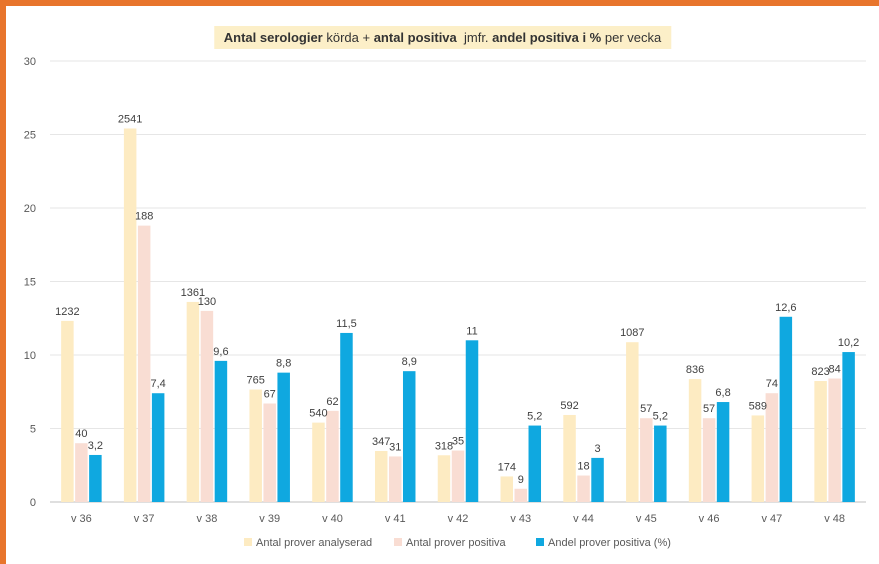  Describe the element at coordinates (521, 480) in the screenshot. I see `data-label: 9` at that location.